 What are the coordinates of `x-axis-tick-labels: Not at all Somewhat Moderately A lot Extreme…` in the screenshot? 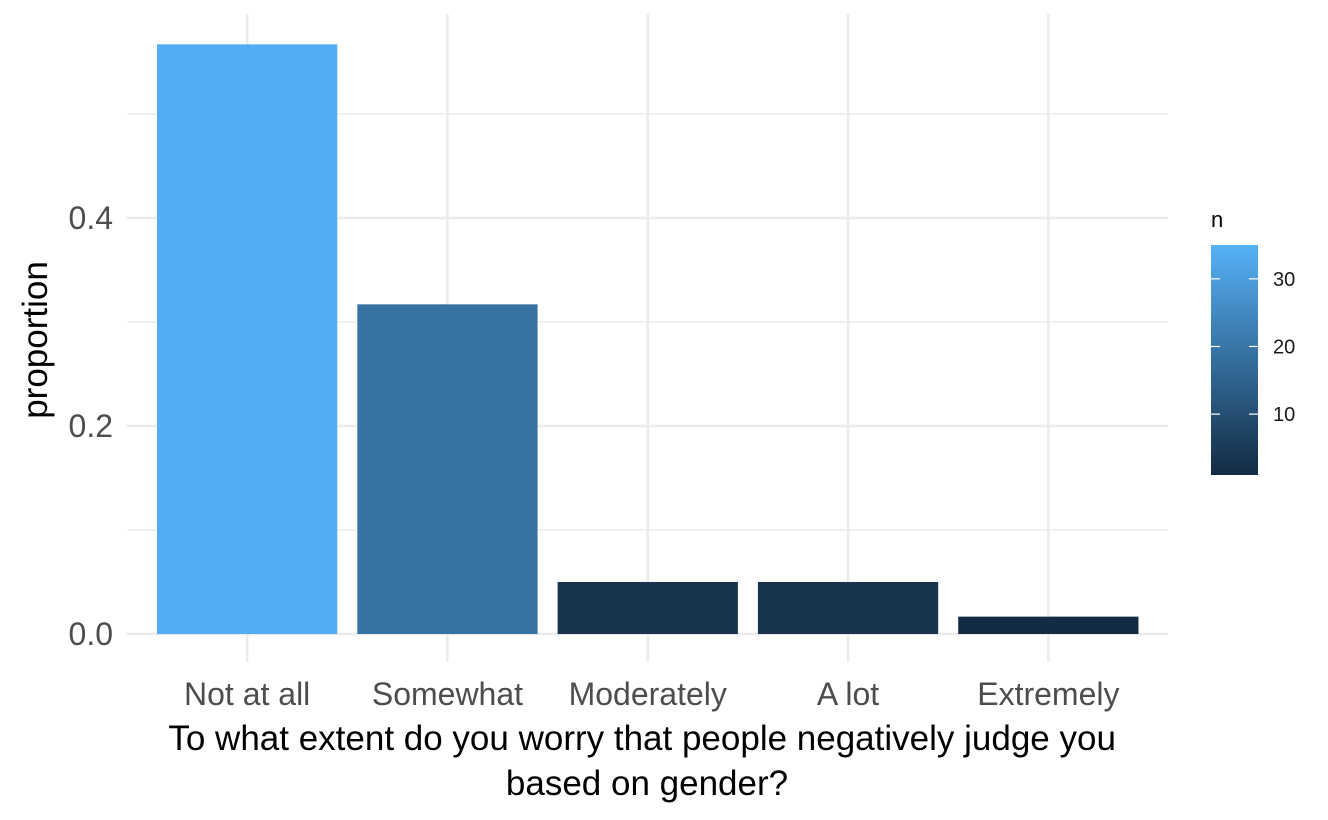 It's located at (651, 694).